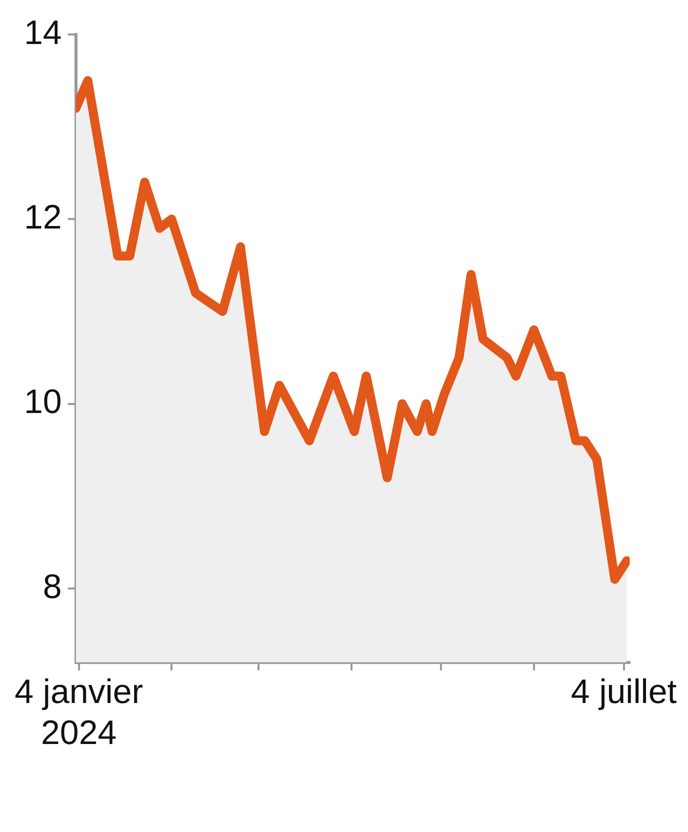  Describe the element at coordinates (43, 33) in the screenshot. I see `y-tick-label: 14` at that location.